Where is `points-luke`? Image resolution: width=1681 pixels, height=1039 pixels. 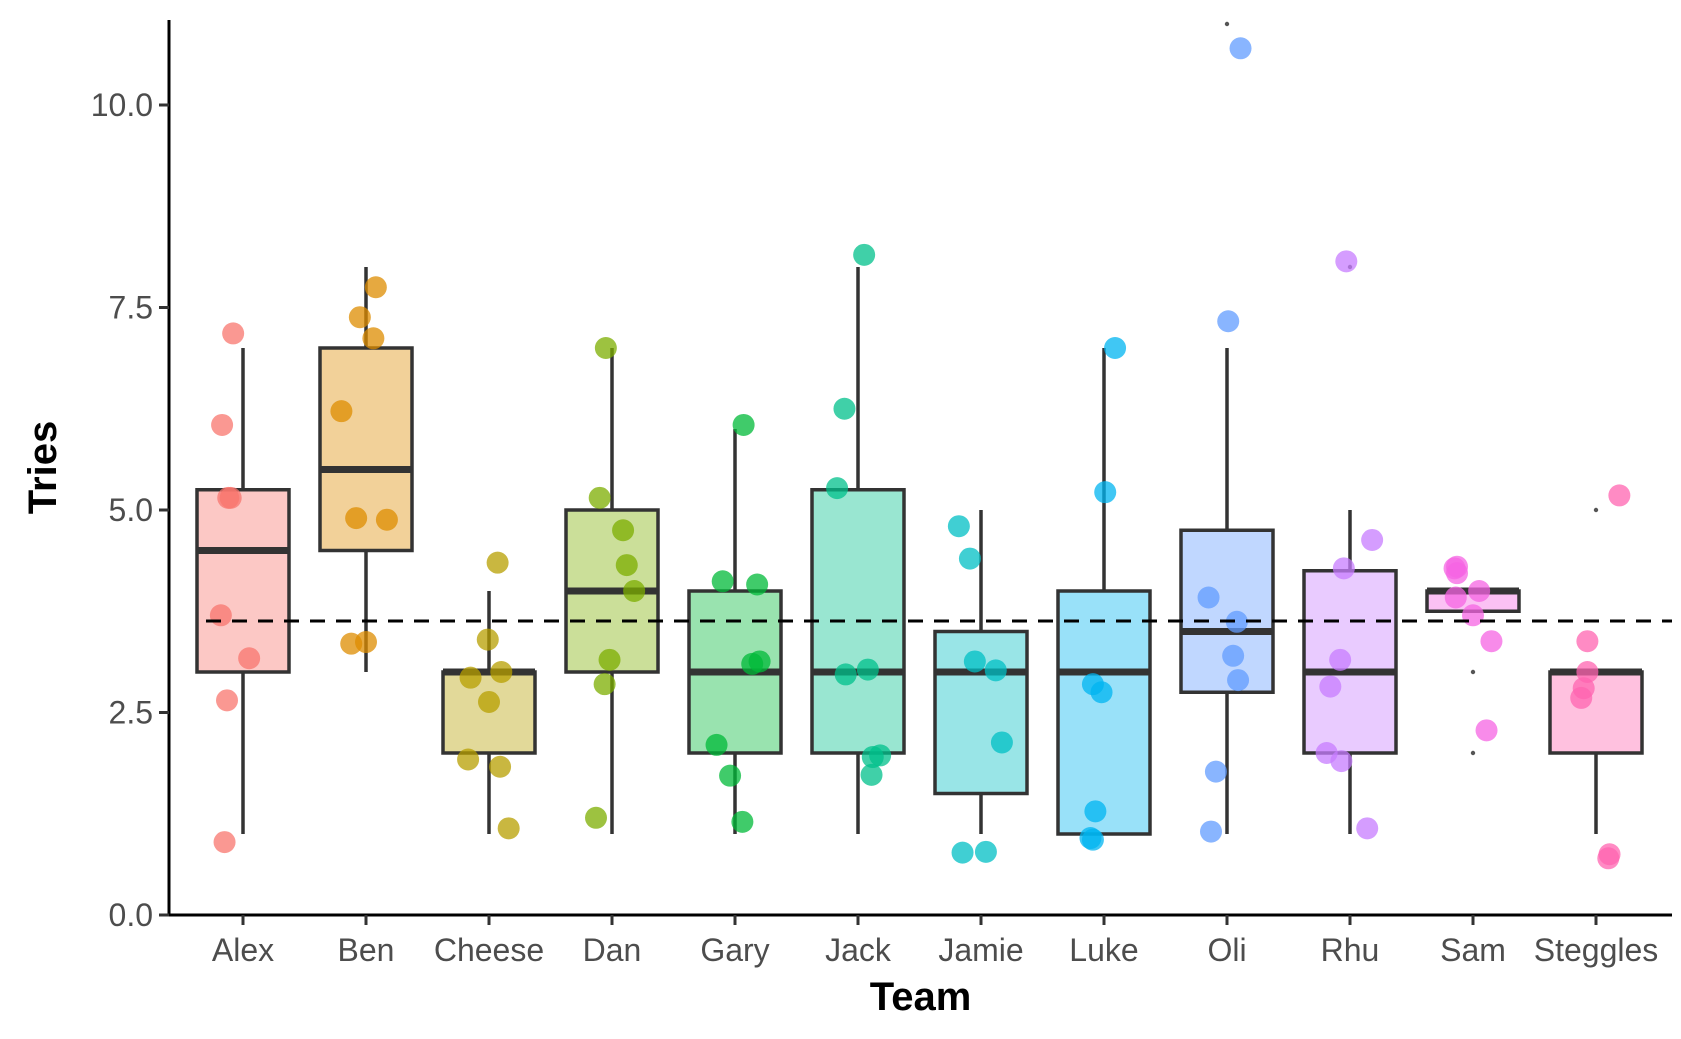 points-luke is located at coordinates (1103, 594).